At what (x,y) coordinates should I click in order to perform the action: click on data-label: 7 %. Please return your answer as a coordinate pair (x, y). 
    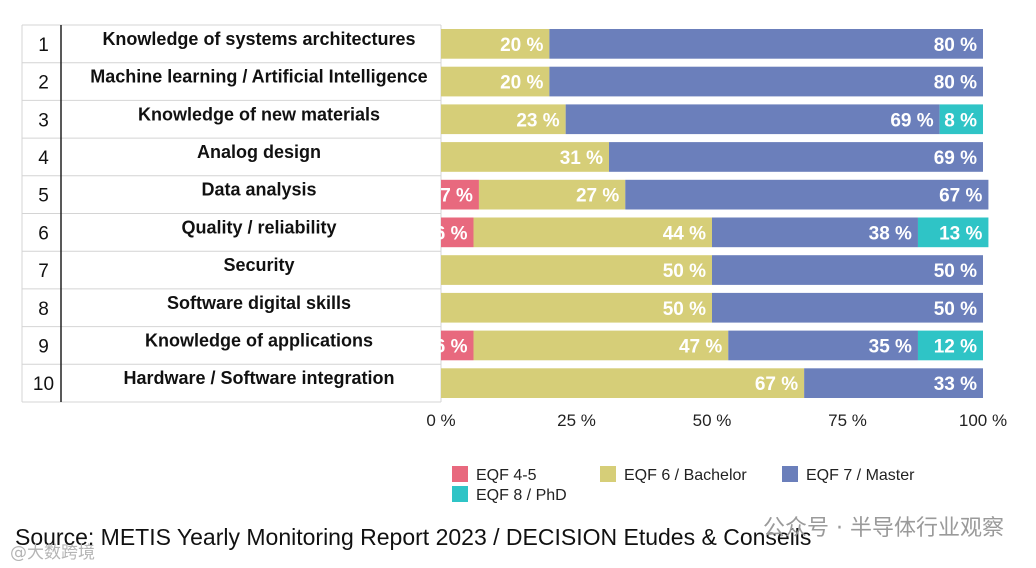
    Looking at the image, I should click on (456, 196).